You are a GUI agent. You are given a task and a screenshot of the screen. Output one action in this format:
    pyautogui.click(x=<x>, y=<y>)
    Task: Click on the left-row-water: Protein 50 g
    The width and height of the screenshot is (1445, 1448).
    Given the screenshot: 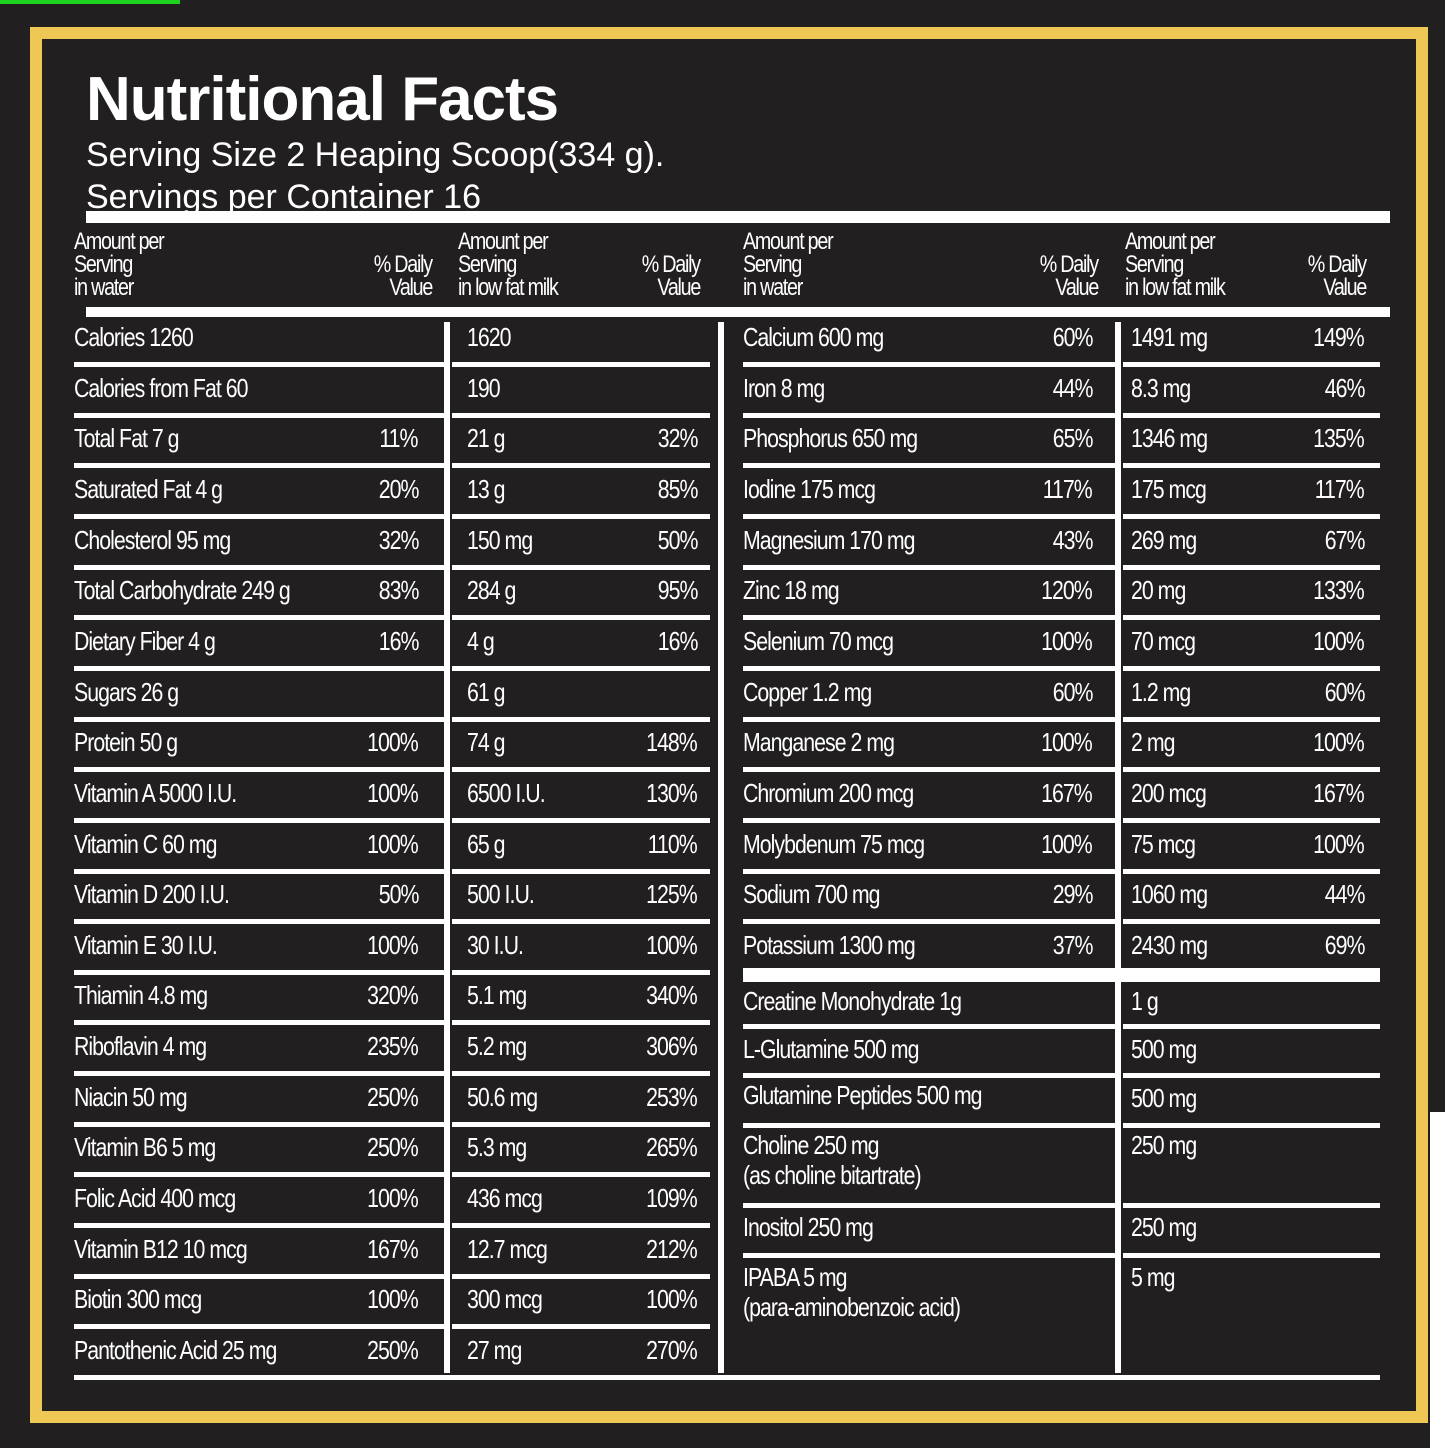 What is the action you would take?
    pyautogui.click(x=137, y=742)
    